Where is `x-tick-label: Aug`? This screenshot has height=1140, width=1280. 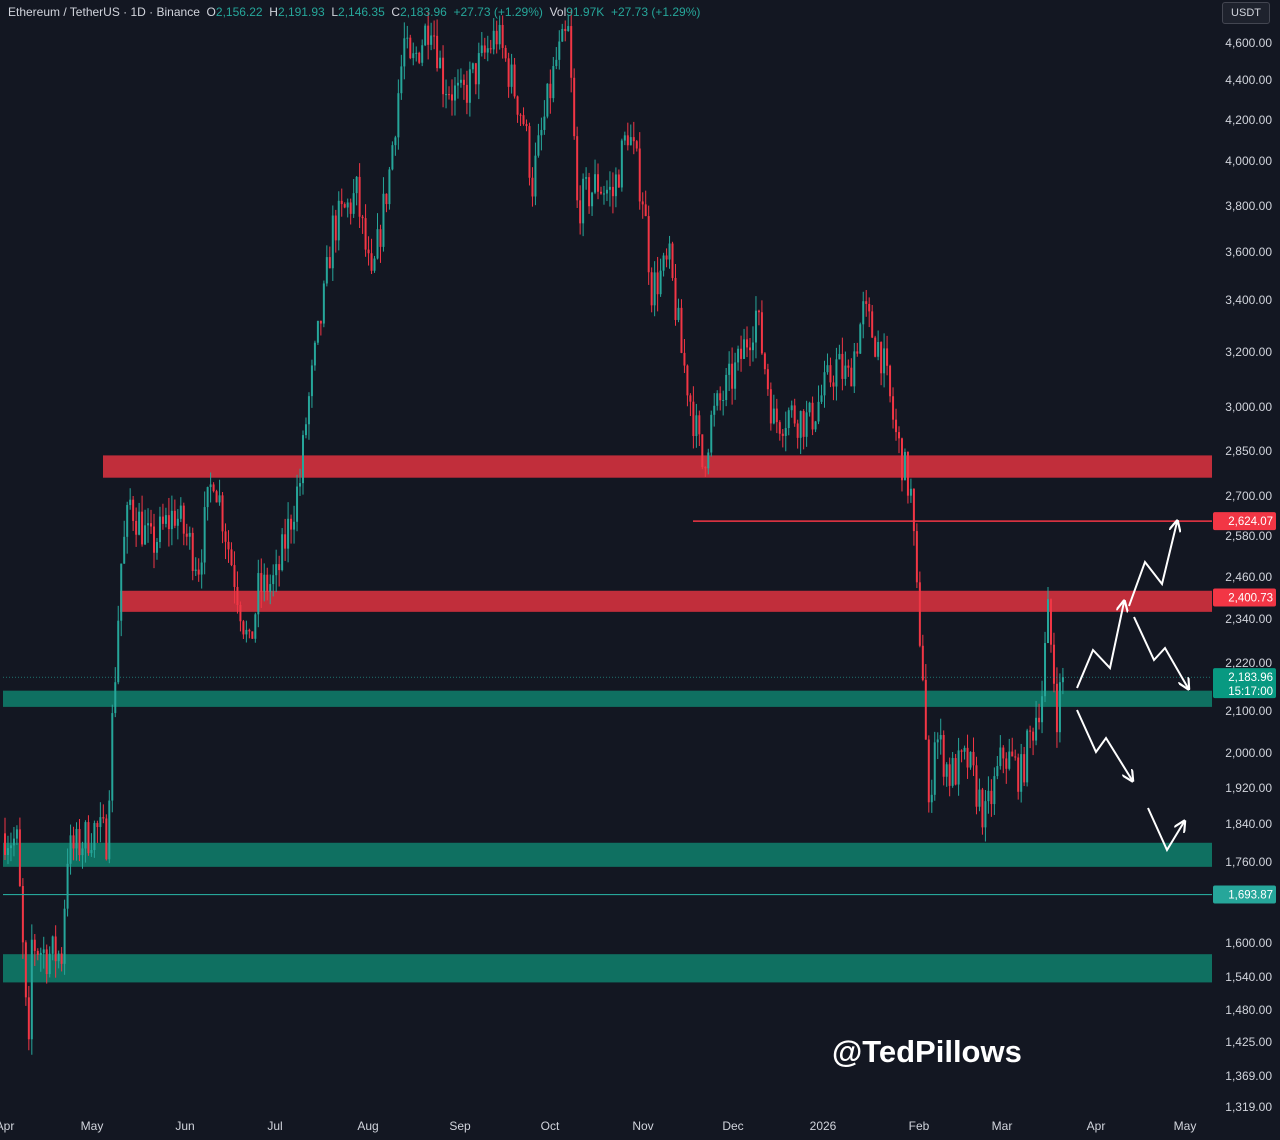
x-tick-label: Aug is located at coordinates (367, 1126).